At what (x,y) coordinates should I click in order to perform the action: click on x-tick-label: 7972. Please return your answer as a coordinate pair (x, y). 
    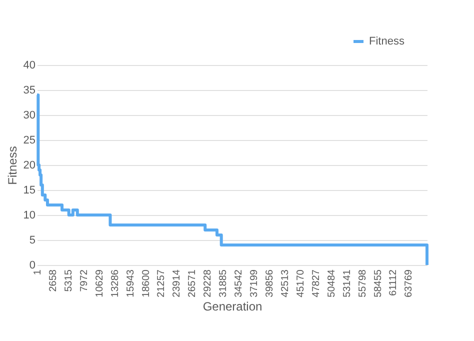
    Looking at the image, I should click on (84, 280).